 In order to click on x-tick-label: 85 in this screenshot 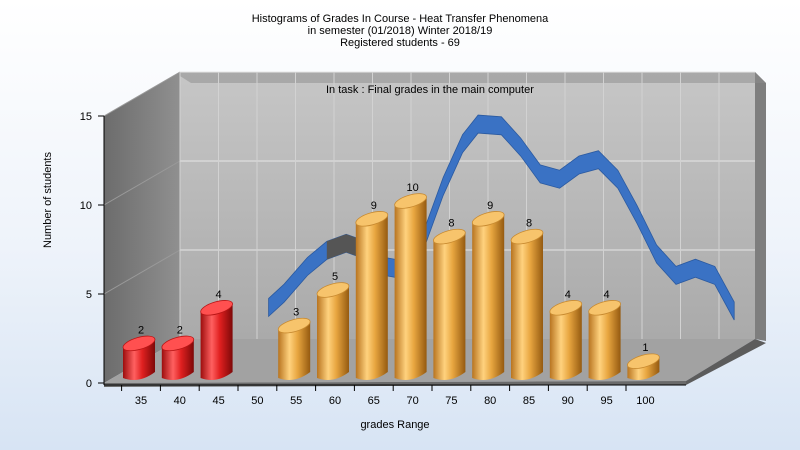, I will do `click(529, 401)`.